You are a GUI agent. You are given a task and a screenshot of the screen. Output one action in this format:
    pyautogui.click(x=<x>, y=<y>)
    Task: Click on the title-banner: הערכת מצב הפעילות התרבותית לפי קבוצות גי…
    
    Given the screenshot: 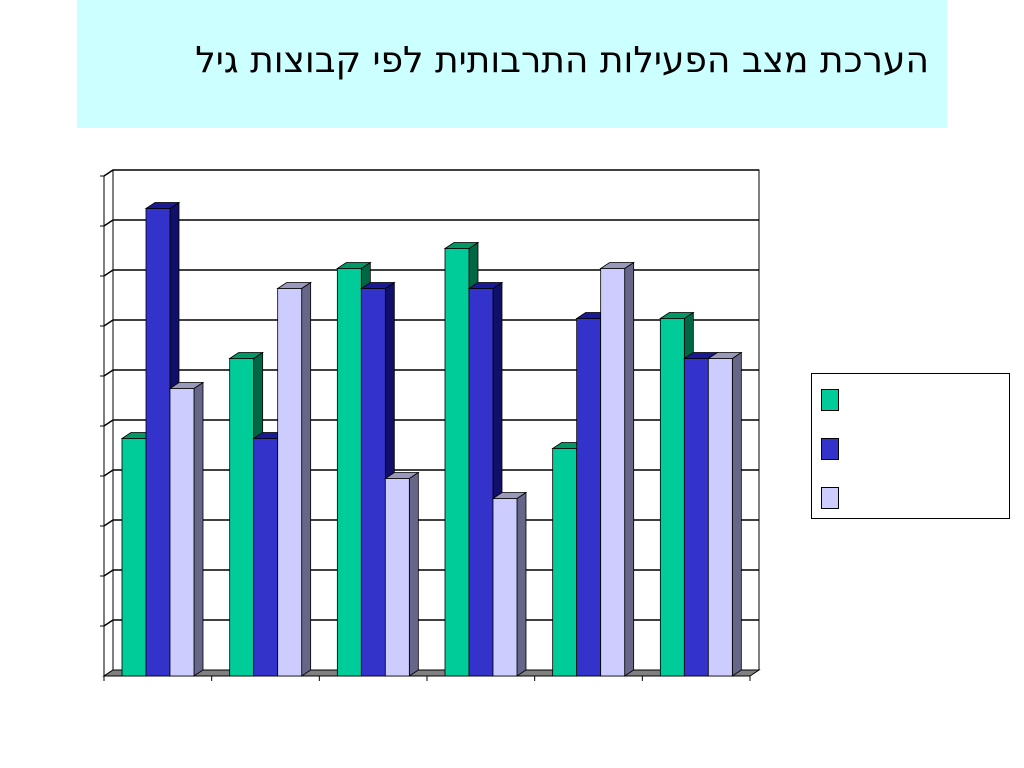 What is the action you would take?
    pyautogui.click(x=512, y=64)
    